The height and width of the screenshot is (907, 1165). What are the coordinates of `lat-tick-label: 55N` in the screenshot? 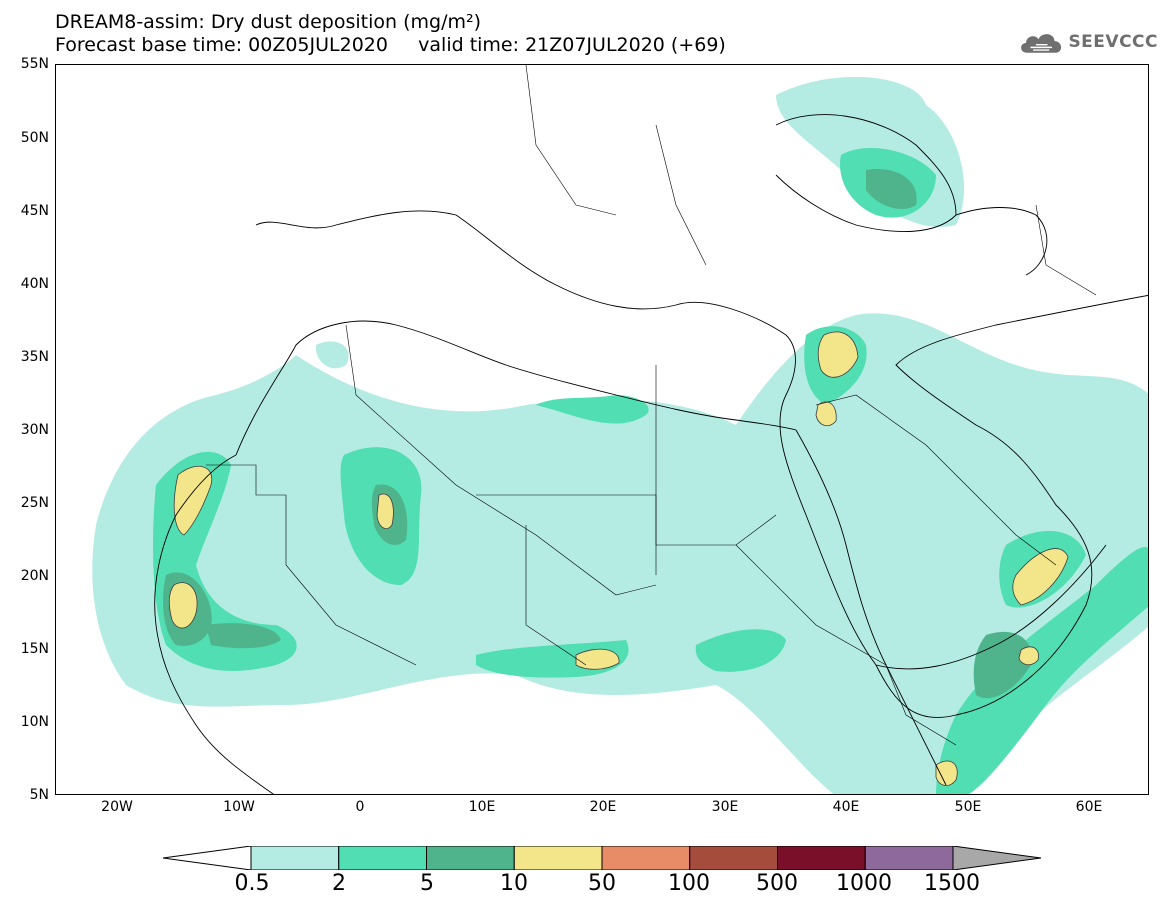 It's located at (34, 64).